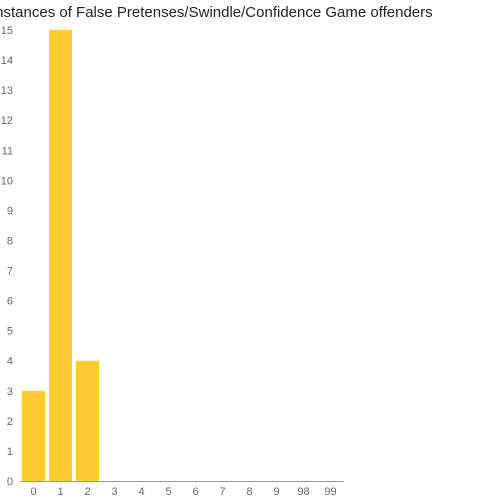  Describe the element at coordinates (114, 492) in the screenshot. I see `x-tick-label: 3` at that location.